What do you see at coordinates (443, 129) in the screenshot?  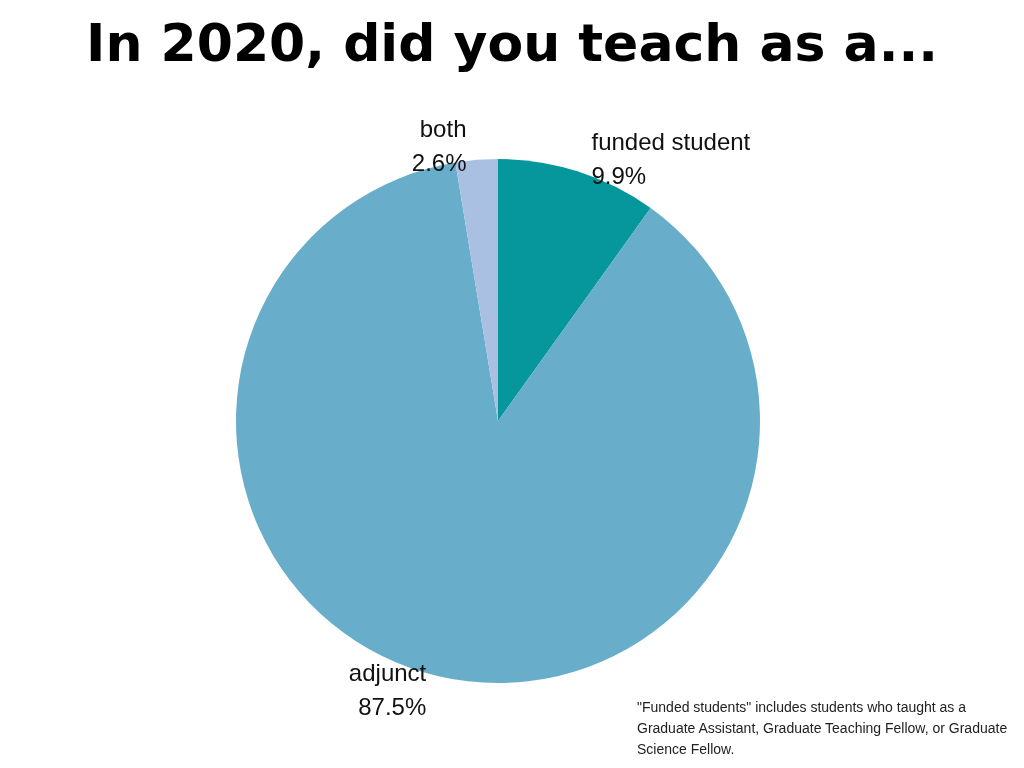 I see `slice-label: both` at bounding box center [443, 129].